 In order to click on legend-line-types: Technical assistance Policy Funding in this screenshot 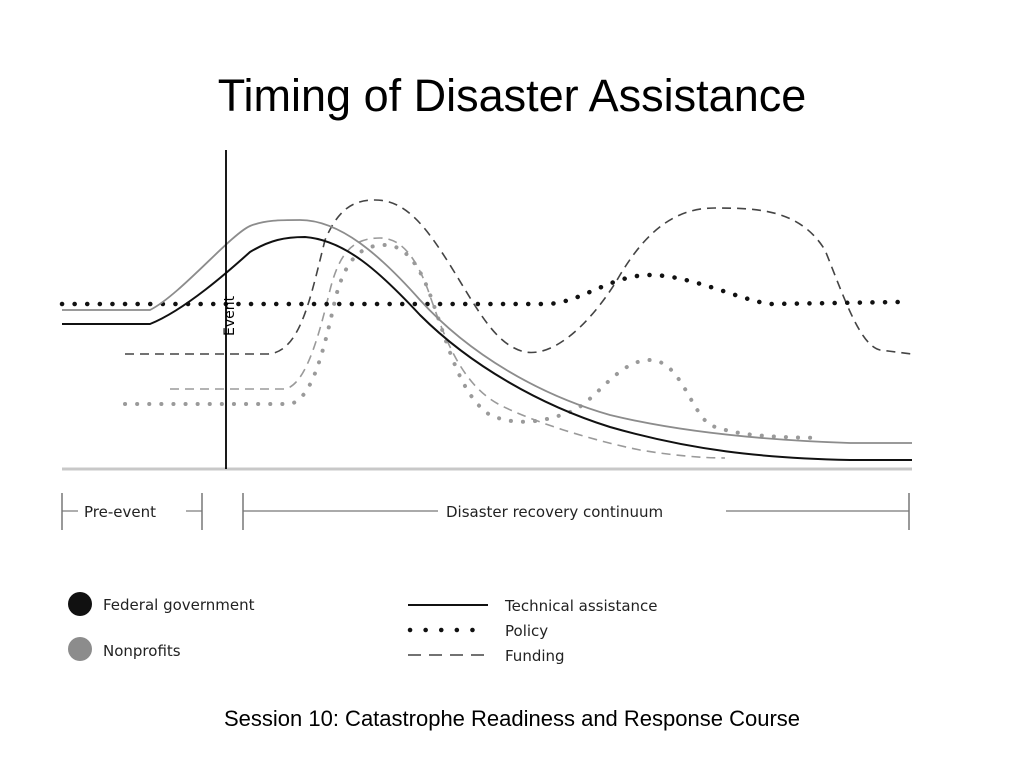, I will do `click(532, 631)`.